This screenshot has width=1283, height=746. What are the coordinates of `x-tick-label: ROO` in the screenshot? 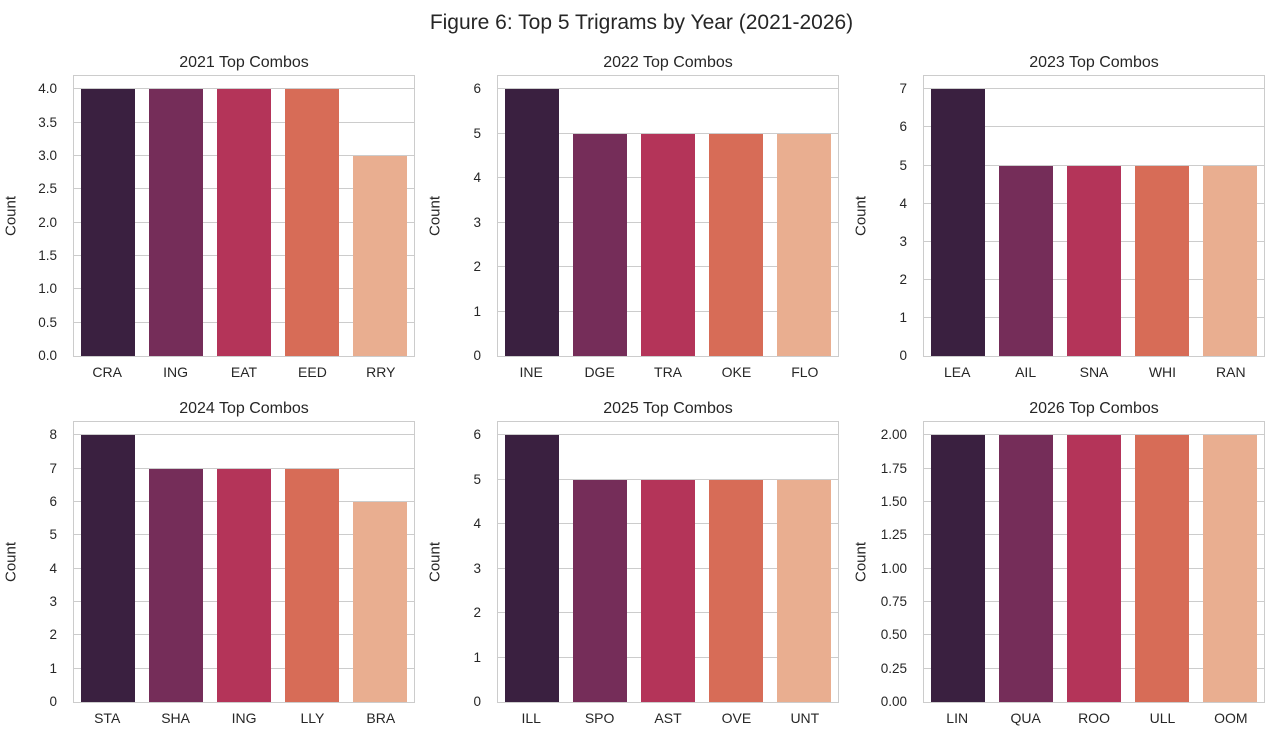 It's located at (1094, 718).